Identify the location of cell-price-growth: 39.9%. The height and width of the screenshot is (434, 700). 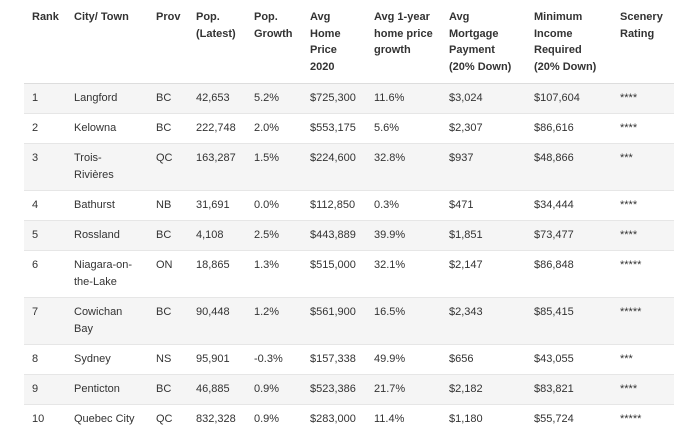
(403, 236).